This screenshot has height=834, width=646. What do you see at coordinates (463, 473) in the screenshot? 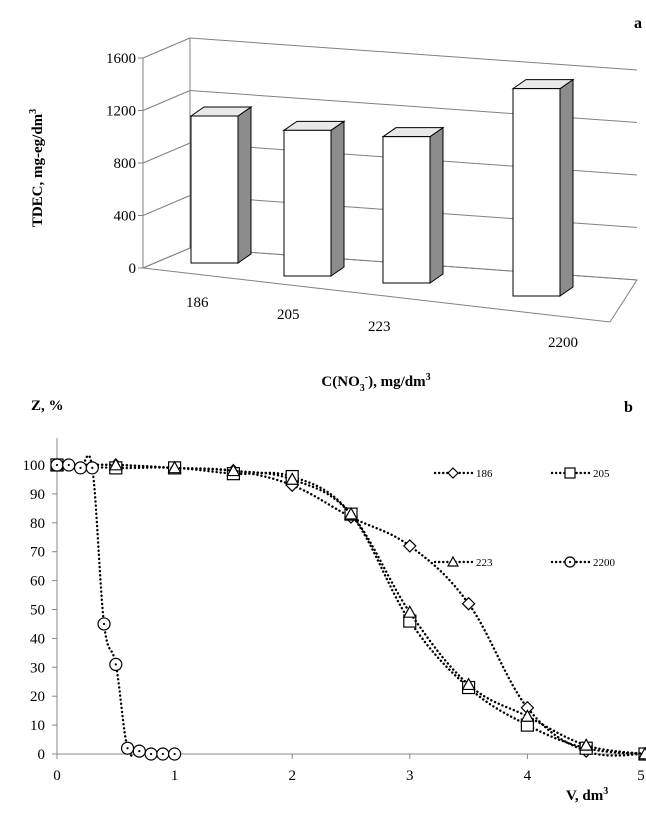
I see `legend-item: 186` at bounding box center [463, 473].